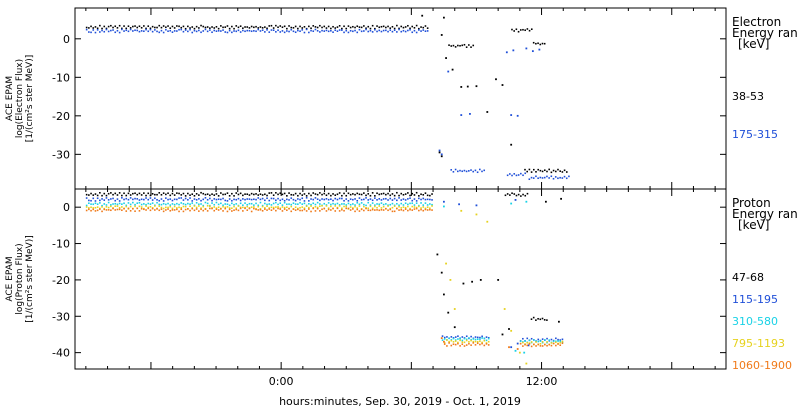 This screenshot has width=800, height=410. What do you see at coordinates (755, 299) in the screenshot?
I see `legend-entry: 115-195` at bounding box center [755, 299].